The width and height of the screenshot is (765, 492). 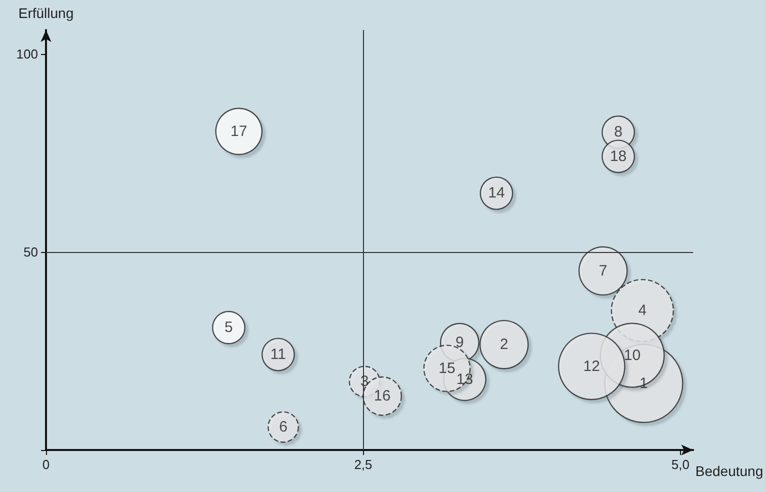 I want to click on series-label: 9, so click(x=460, y=343).